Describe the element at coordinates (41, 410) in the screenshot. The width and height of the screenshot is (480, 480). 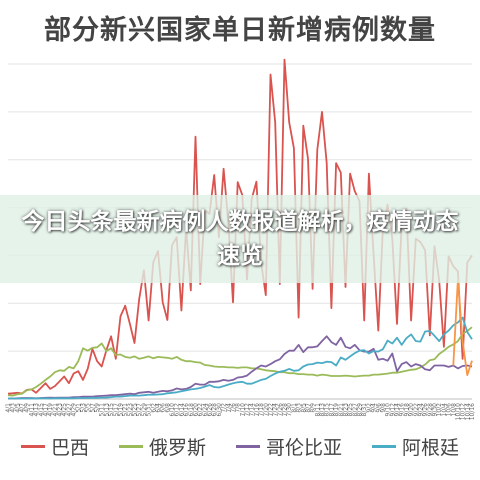
I see `x-tick-label: 4/15` at that location.